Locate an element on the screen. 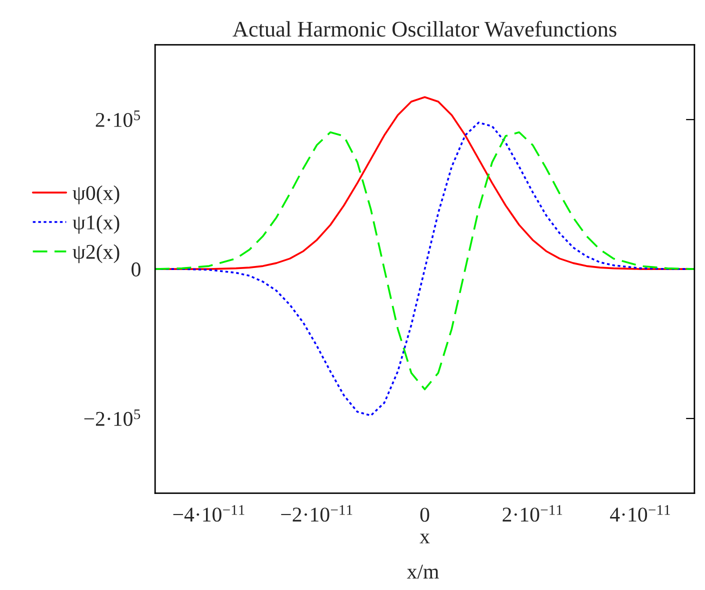  x-tick-label: 0 is located at coordinates (425, 515).